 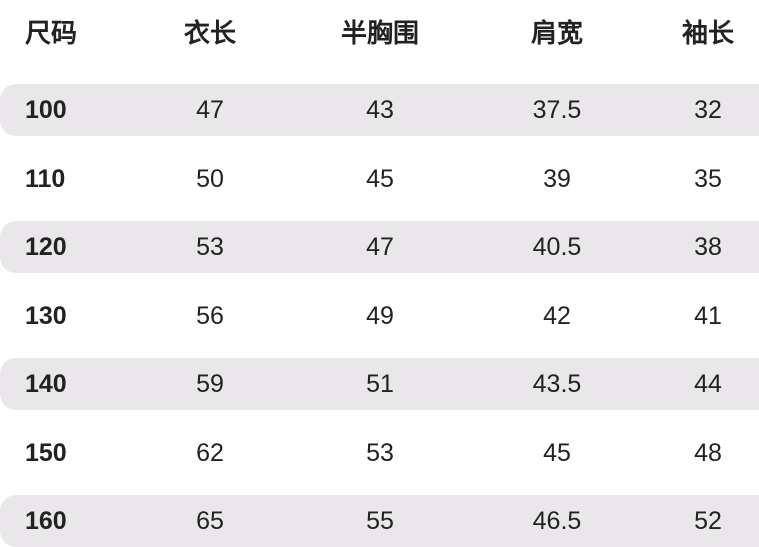 What do you see at coordinates (46, 384) in the screenshot?
I see `table-cell: 140` at bounding box center [46, 384].